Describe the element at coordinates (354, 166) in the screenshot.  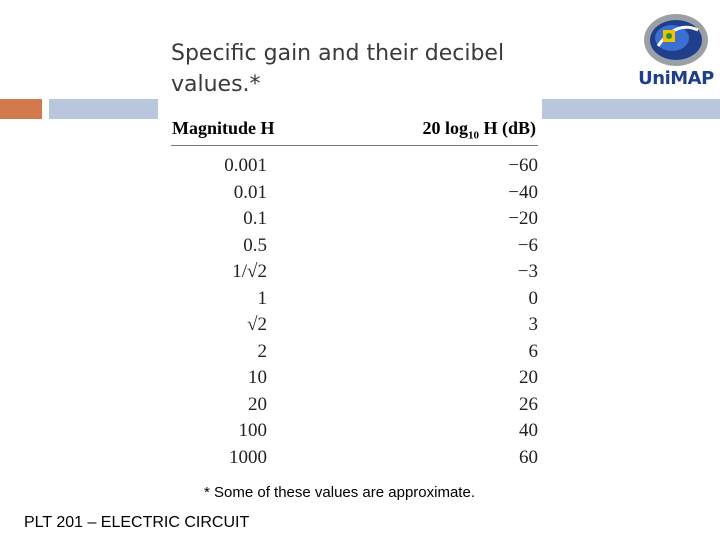
I see `table-row: 0.001 −60` at that location.